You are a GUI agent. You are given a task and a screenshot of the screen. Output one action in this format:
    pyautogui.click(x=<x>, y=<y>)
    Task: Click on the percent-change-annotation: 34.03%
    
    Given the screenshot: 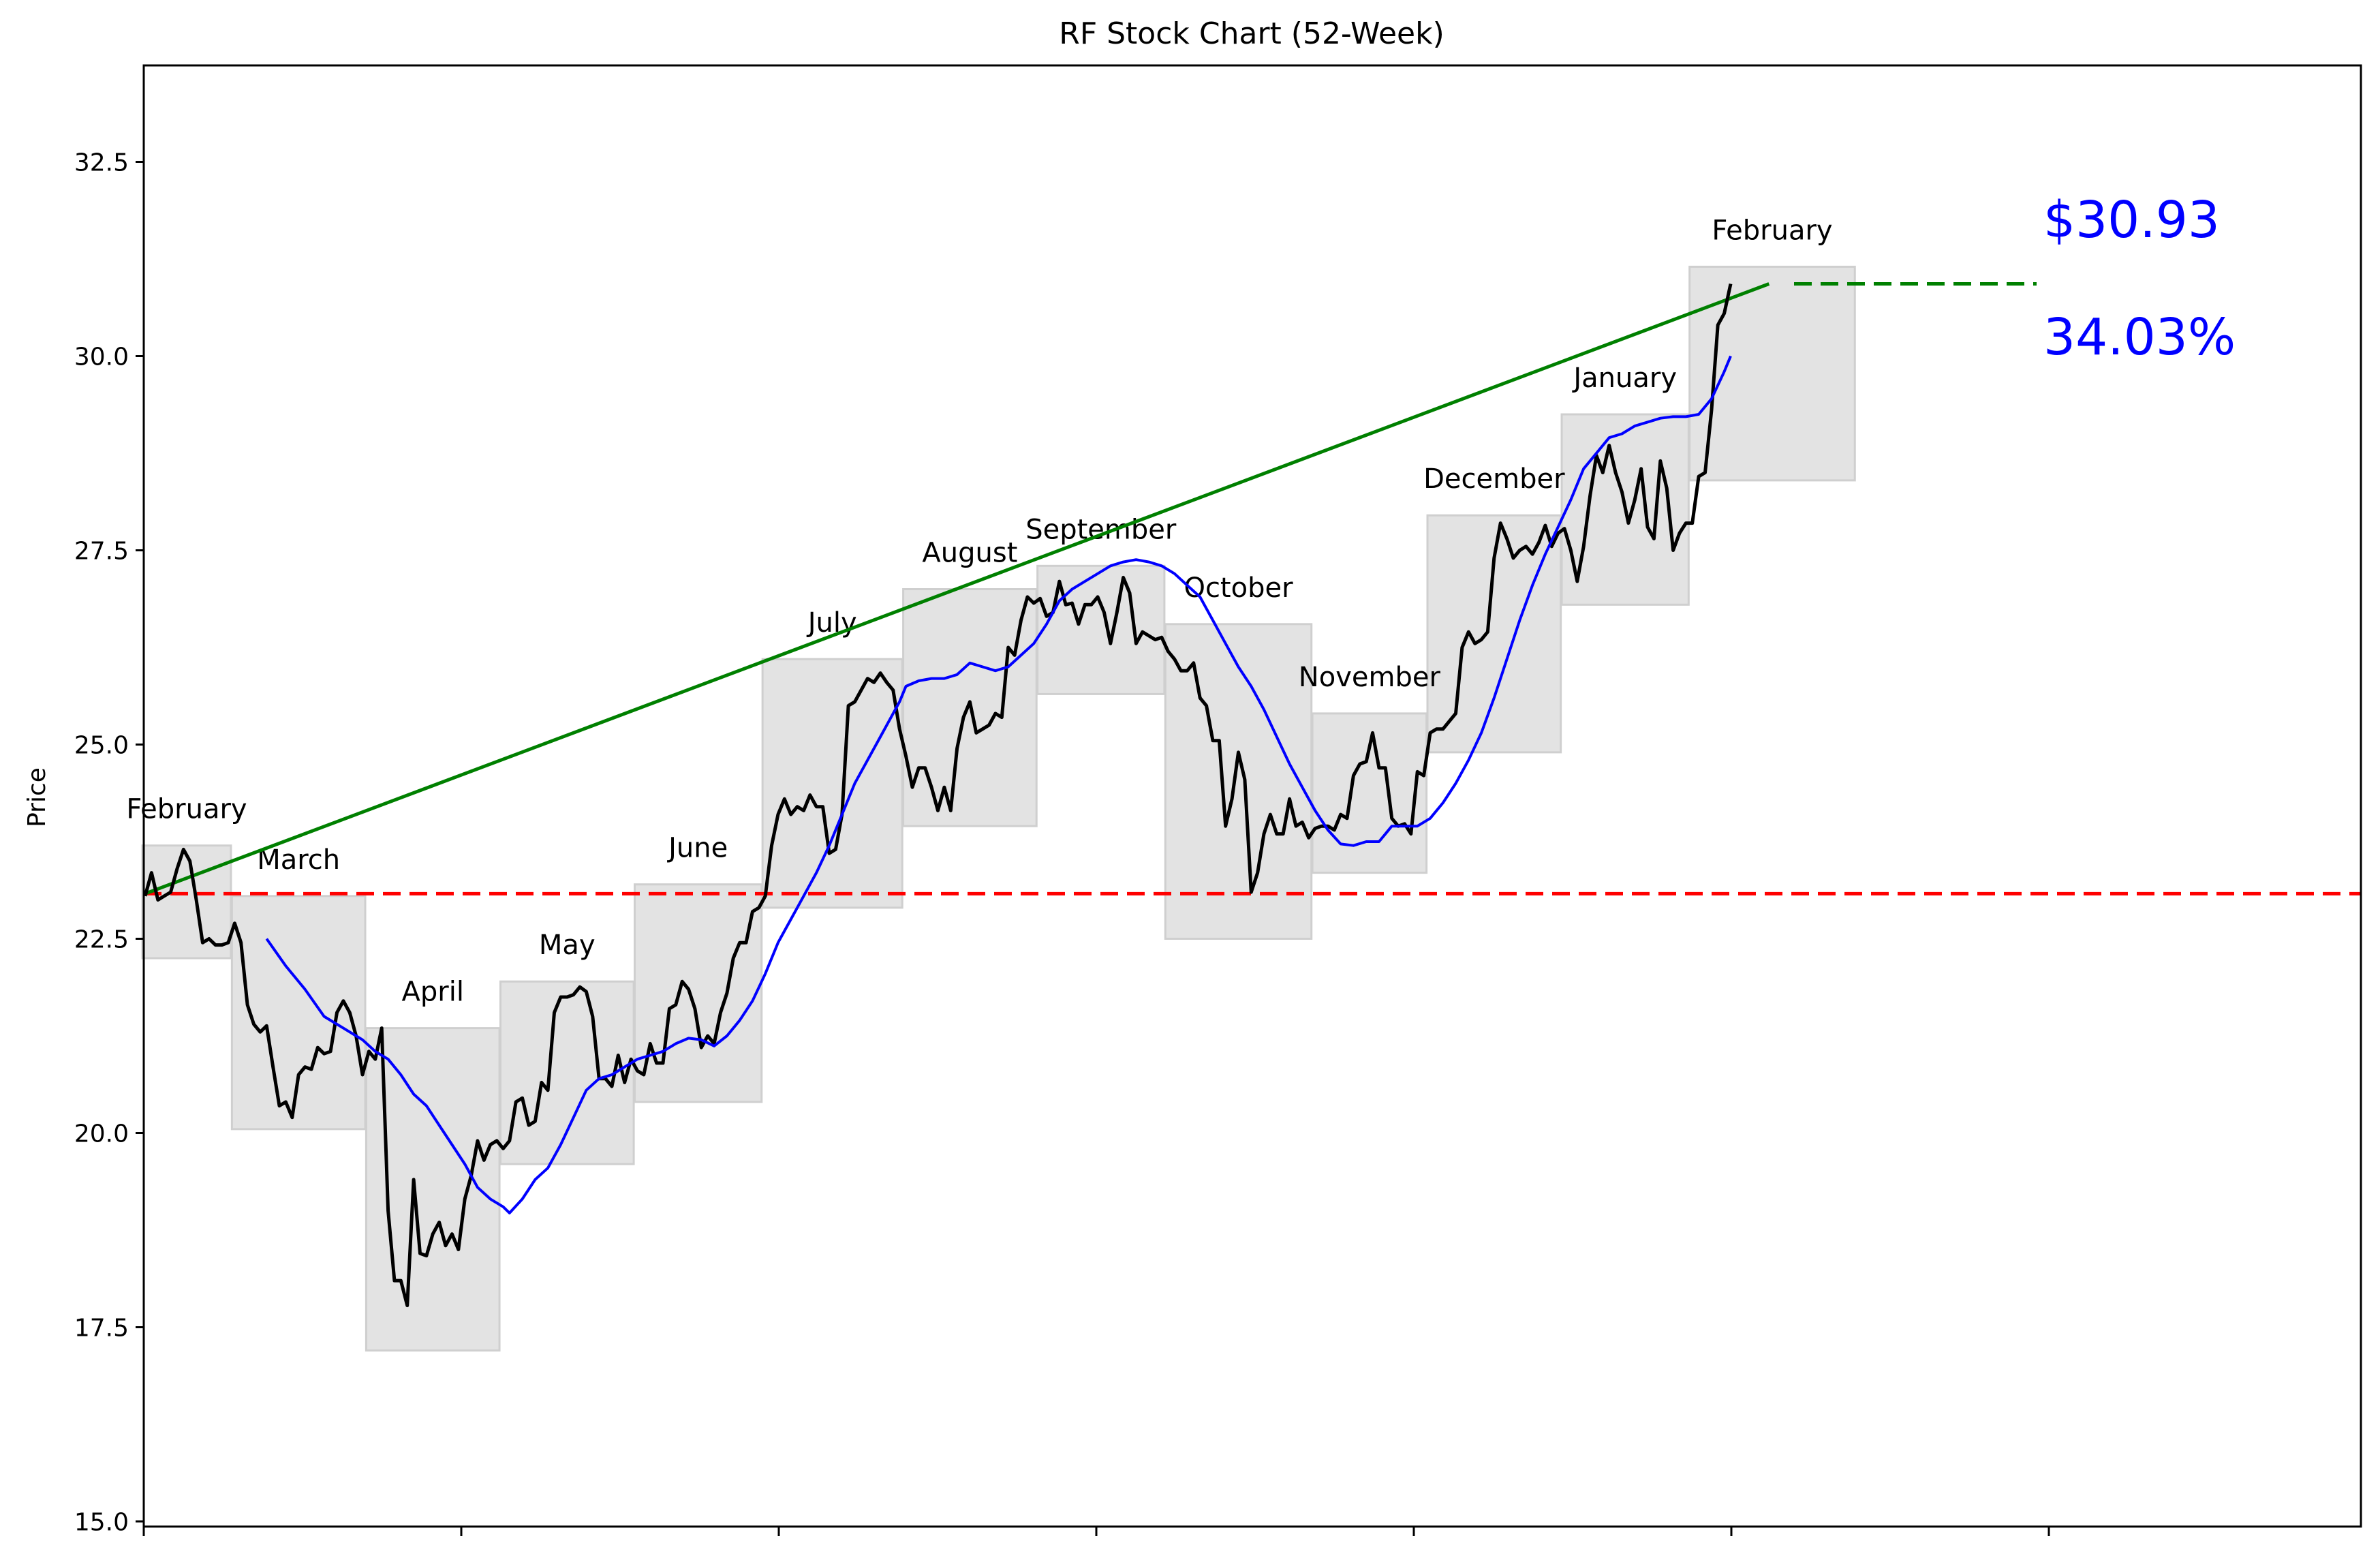 What is the action you would take?
    pyautogui.click(x=2139, y=338)
    